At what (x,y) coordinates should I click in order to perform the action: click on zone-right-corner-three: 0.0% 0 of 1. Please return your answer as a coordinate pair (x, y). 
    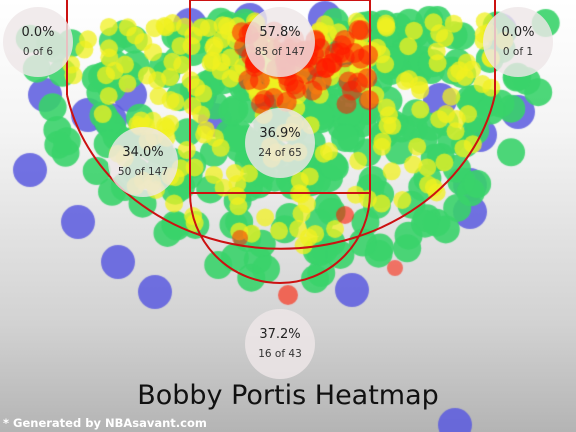
    Looking at the image, I should click on (518, 42).